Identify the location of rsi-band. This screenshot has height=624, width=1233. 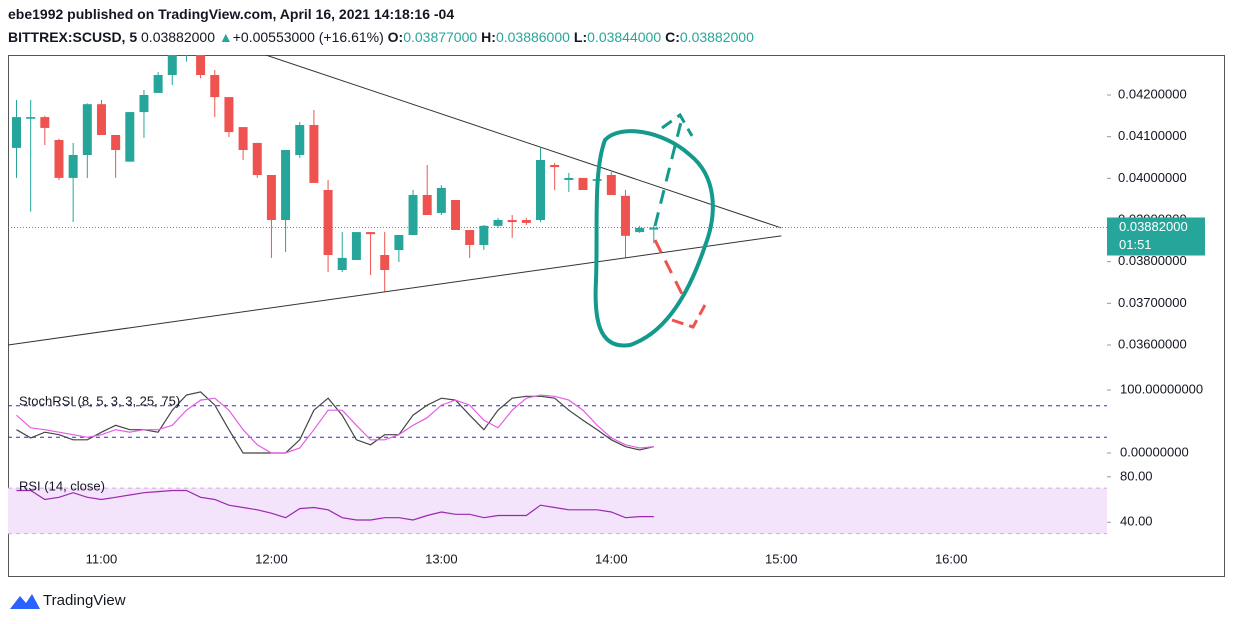
(557, 511).